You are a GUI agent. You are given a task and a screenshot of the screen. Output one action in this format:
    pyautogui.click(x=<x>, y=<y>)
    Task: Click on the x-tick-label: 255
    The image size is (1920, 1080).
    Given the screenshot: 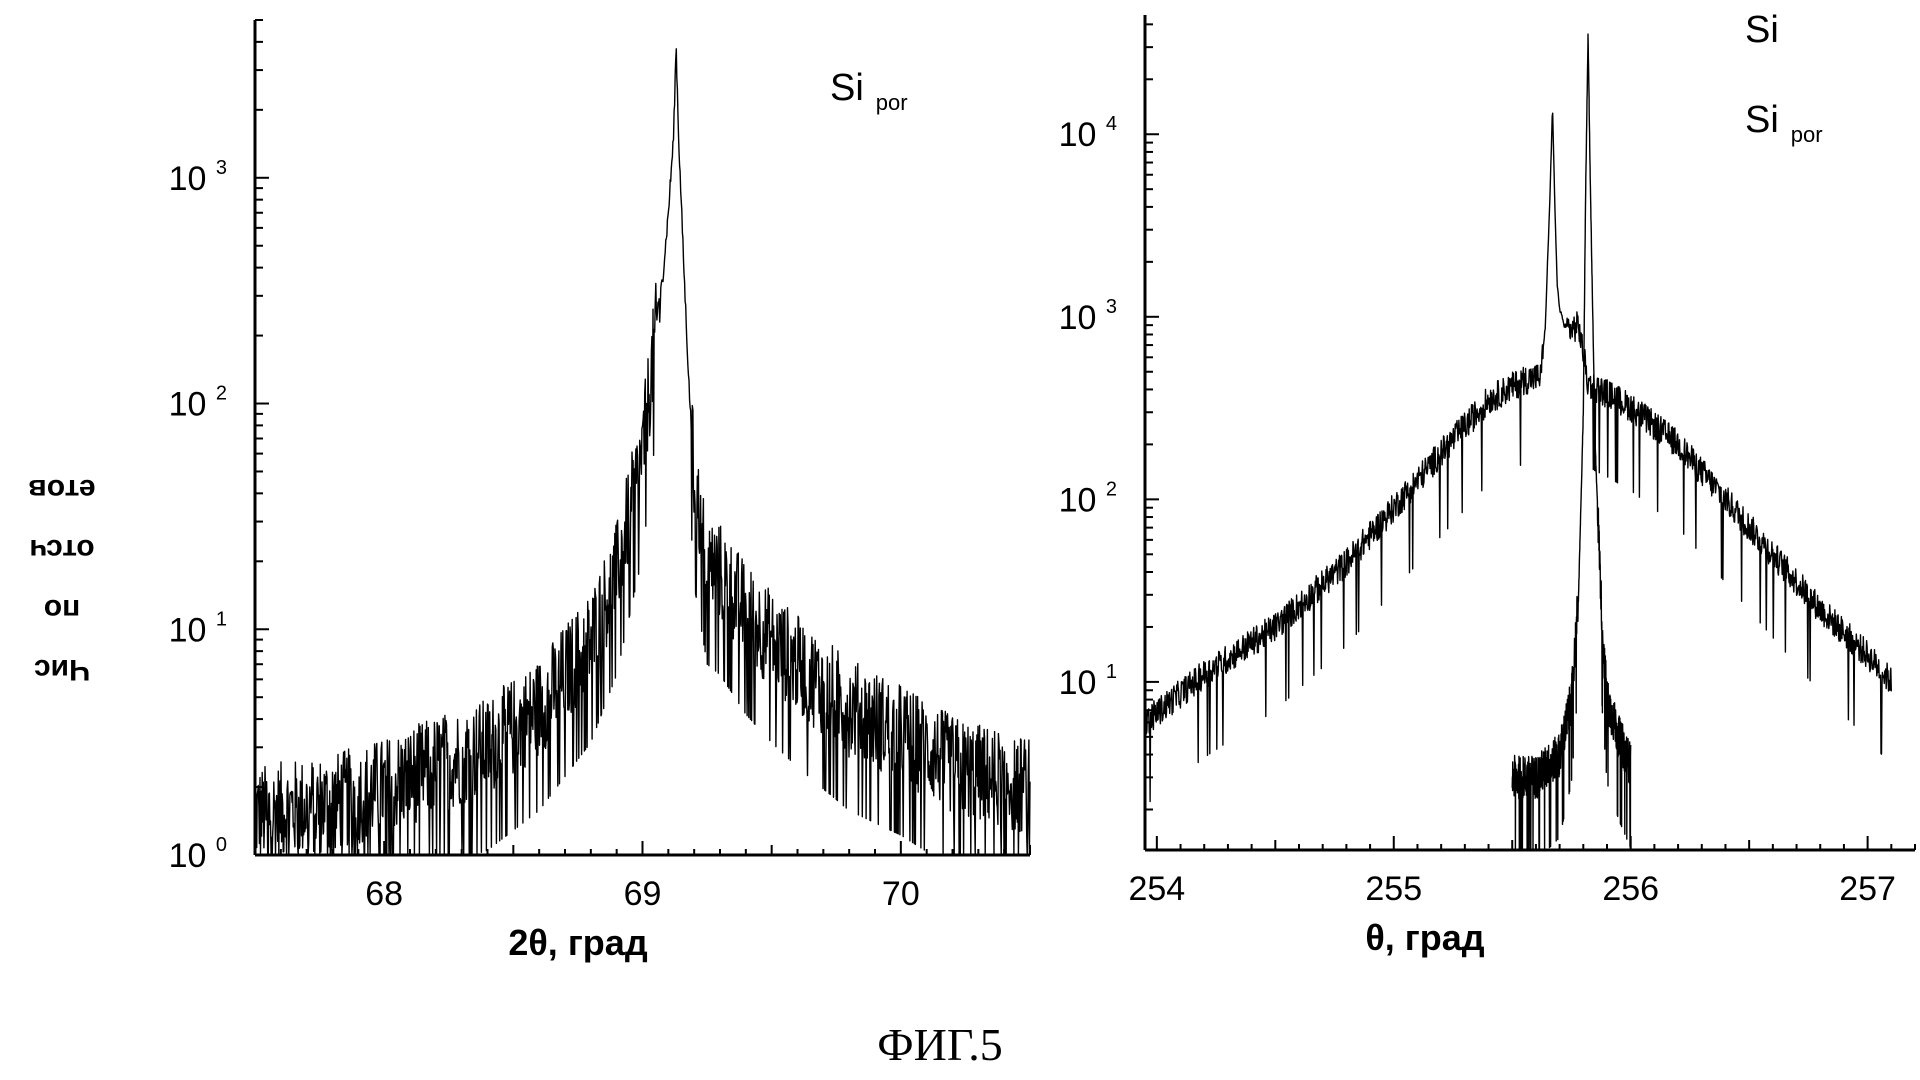 What is the action you would take?
    pyautogui.click(x=1393, y=889)
    